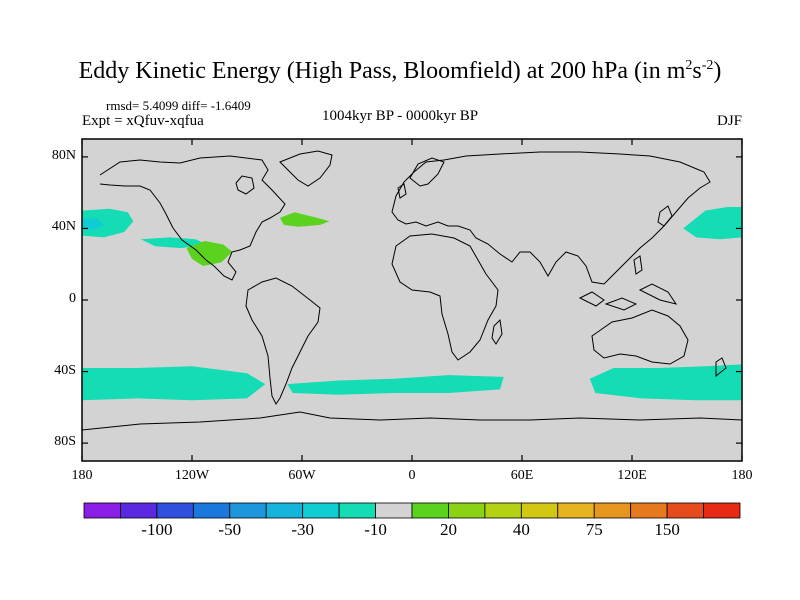 This screenshot has height=600, width=800. Describe the element at coordinates (302, 529) in the screenshot. I see `colorbar-label: -30` at that location.